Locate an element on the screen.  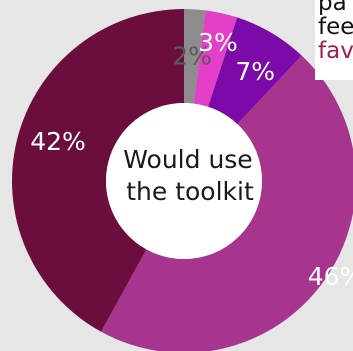
legend-line-3: fav is located at coordinates (335, 51).